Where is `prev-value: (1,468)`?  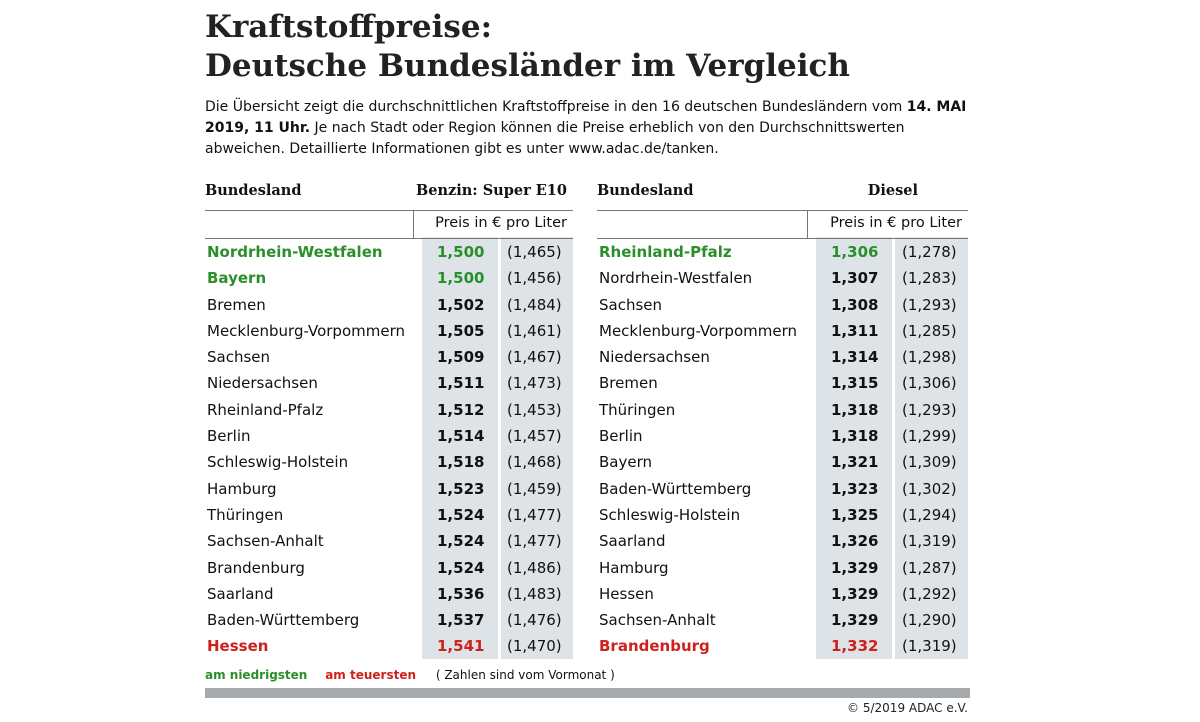 prev-value: (1,468) is located at coordinates (534, 462).